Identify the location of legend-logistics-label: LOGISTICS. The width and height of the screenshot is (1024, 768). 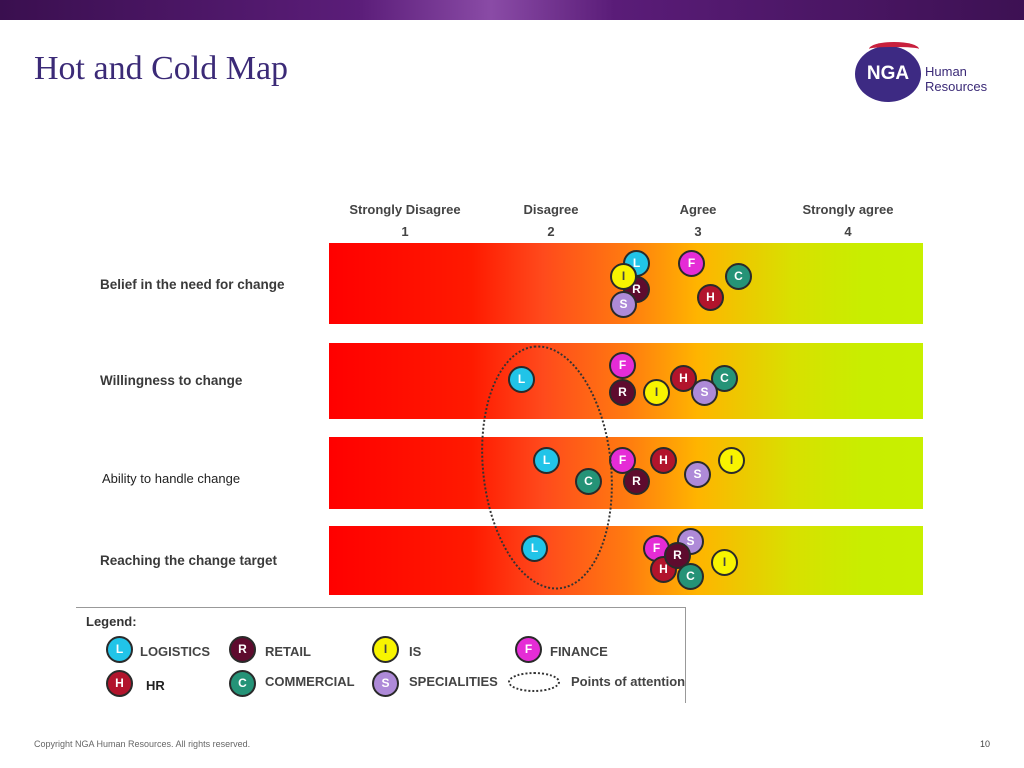
(175, 651).